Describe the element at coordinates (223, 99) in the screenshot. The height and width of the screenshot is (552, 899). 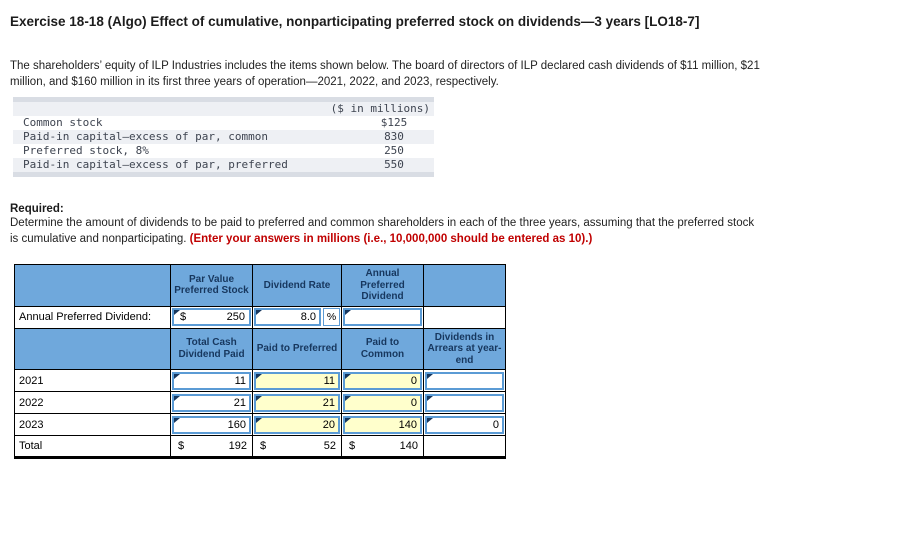
I see `equity-table-top-band` at that location.